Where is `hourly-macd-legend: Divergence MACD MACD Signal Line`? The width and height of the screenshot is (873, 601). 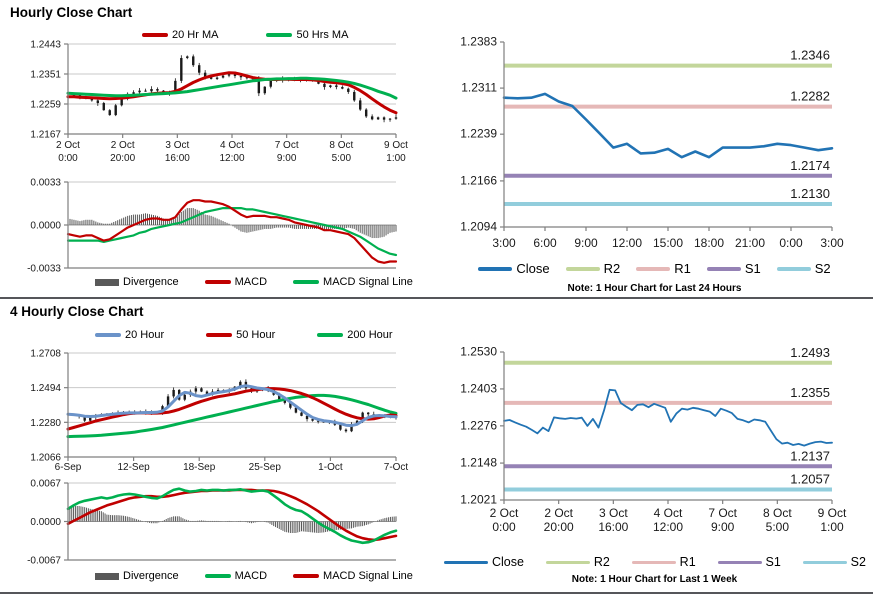
hourly-macd-legend: Divergence MACD MACD Signal Line is located at coordinates (254, 282).